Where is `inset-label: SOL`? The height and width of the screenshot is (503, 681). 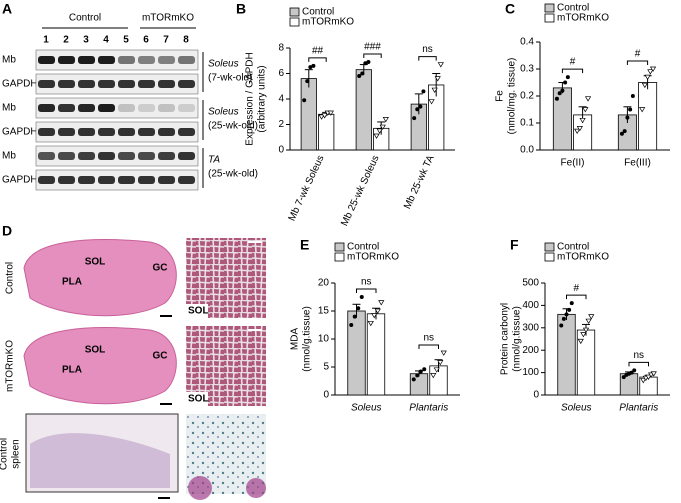
inset-label: SOL is located at coordinates (198, 311).